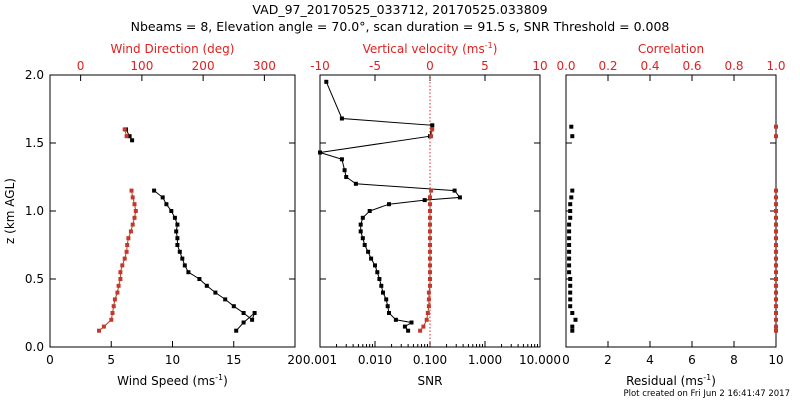  I want to click on x-top-tick-label: 0.6, so click(691, 66).